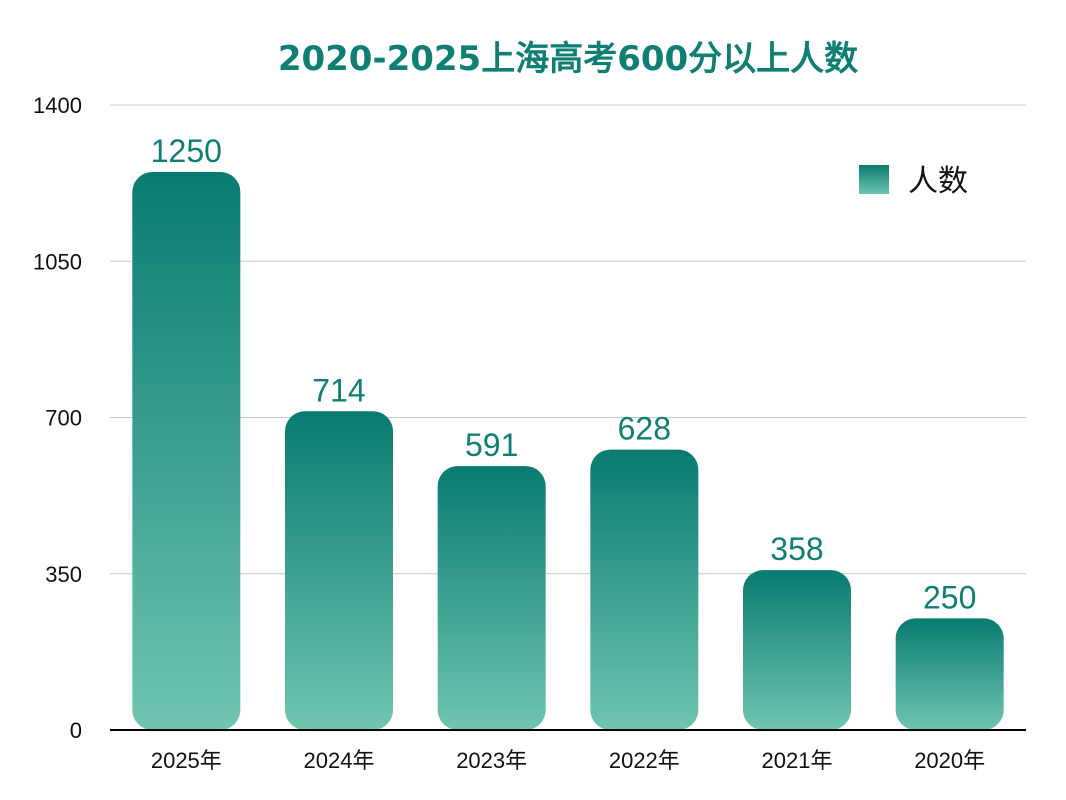 This screenshot has width=1066, height=800. I want to click on x-tick-label: 2023年, so click(491, 760).